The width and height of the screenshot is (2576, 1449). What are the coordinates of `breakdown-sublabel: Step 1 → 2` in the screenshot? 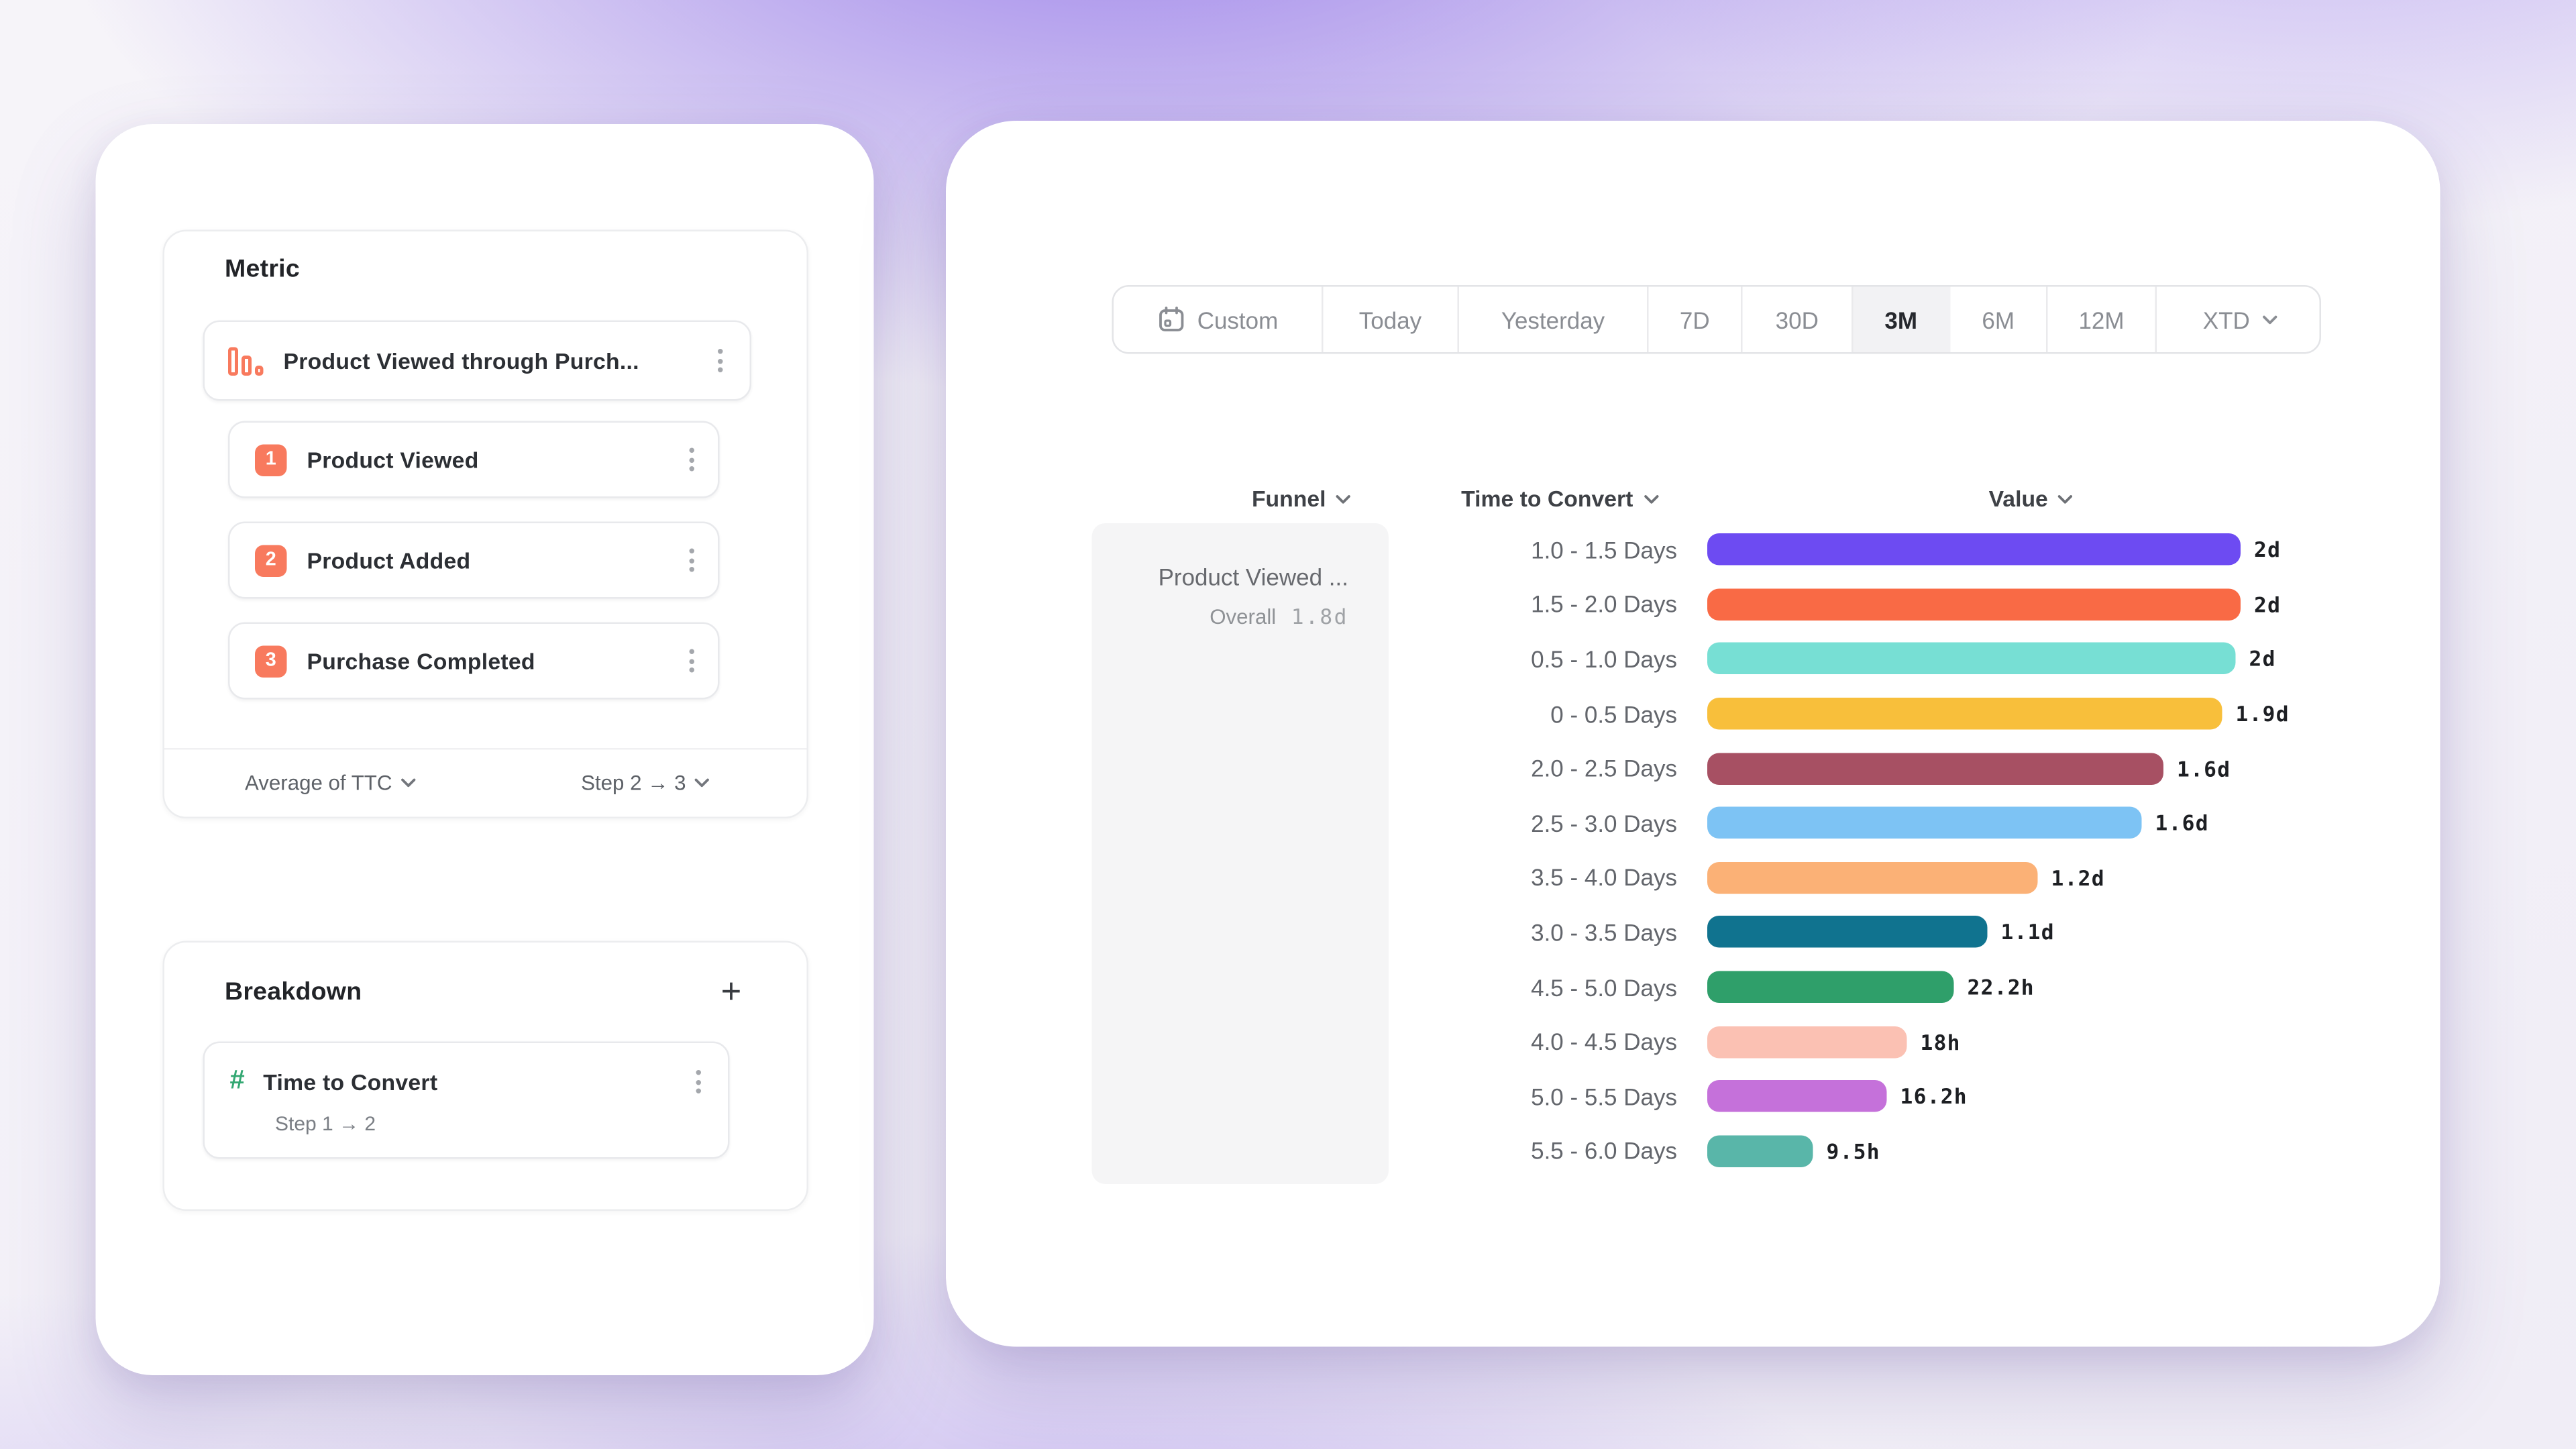 It's located at (325, 1124).